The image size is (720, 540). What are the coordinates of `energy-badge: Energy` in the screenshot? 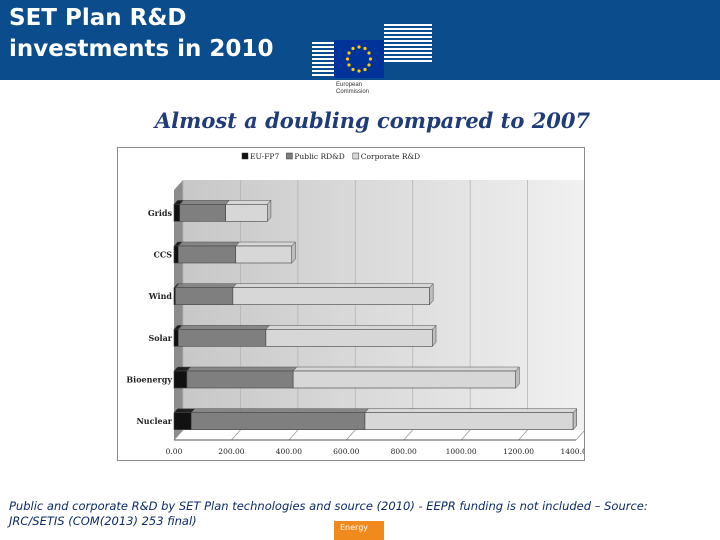 It's located at (359, 530).